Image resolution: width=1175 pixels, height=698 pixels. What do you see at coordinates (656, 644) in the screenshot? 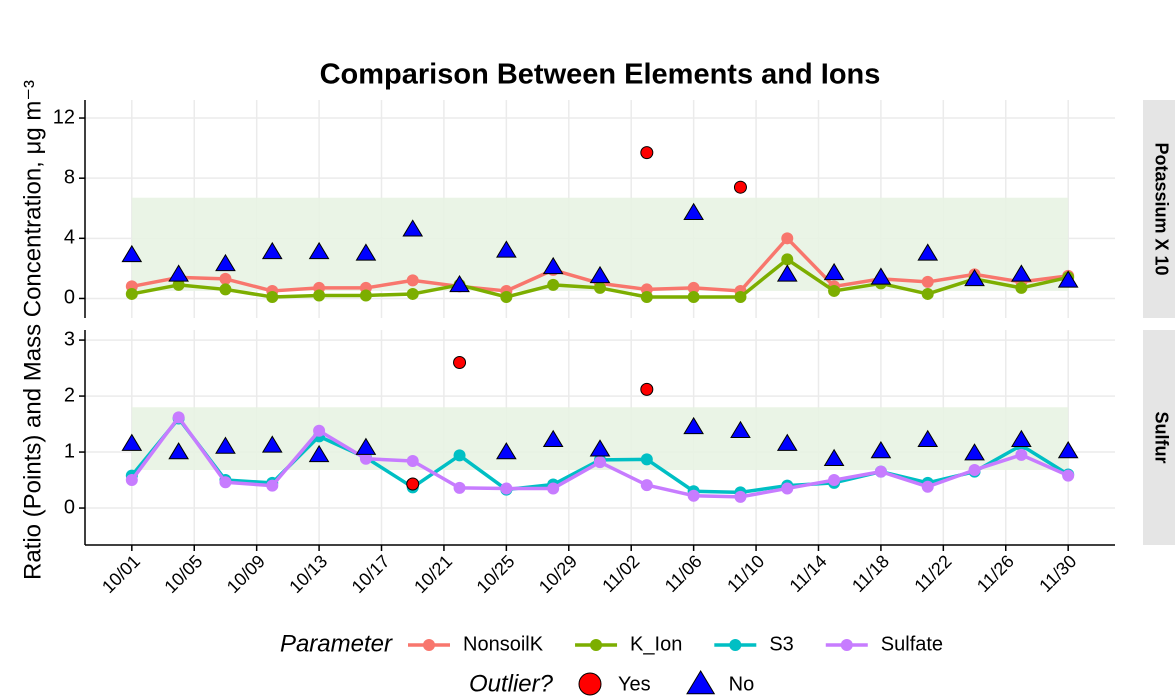
I see `legend-label: K_Ion` at bounding box center [656, 644].